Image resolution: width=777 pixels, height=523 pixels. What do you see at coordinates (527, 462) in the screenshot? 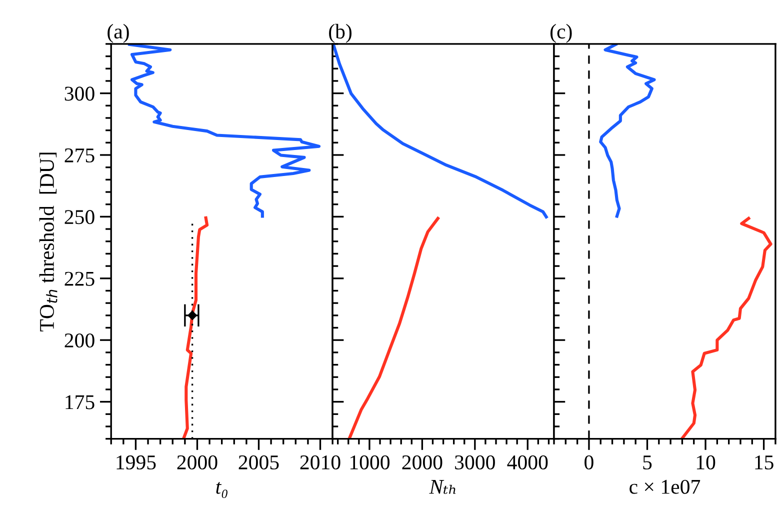
I see `x-tick-label: 4000` at bounding box center [527, 462].